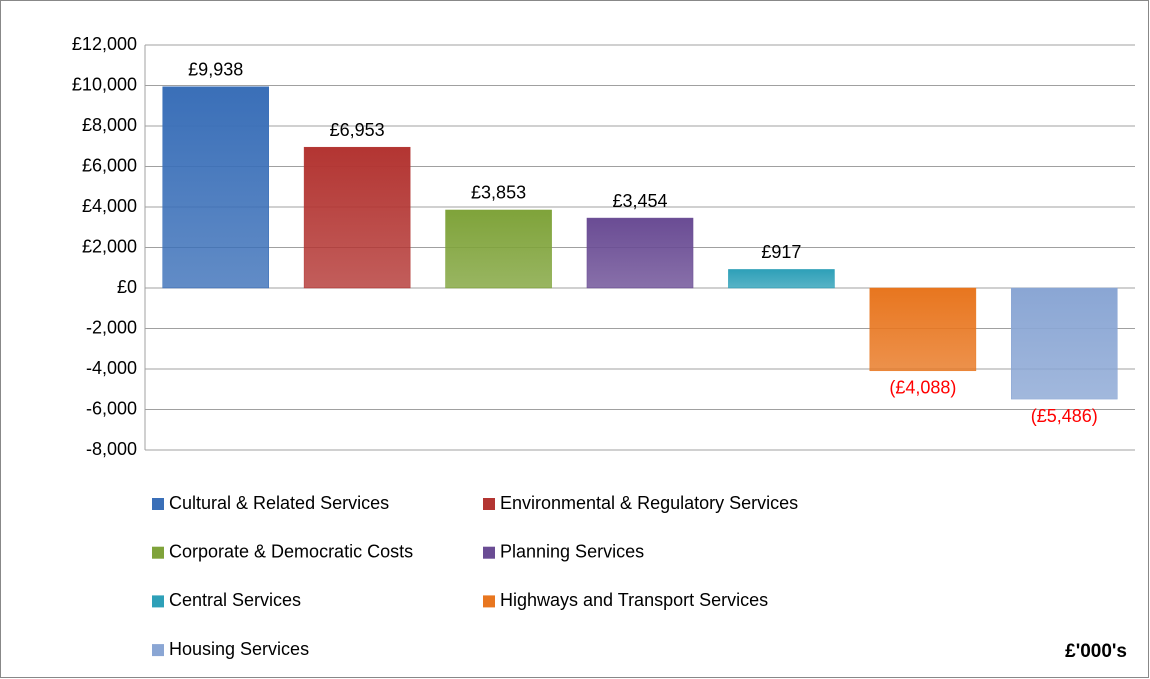  What do you see at coordinates (639, 201) in the screenshot?
I see `value-label: £3,454` at bounding box center [639, 201].